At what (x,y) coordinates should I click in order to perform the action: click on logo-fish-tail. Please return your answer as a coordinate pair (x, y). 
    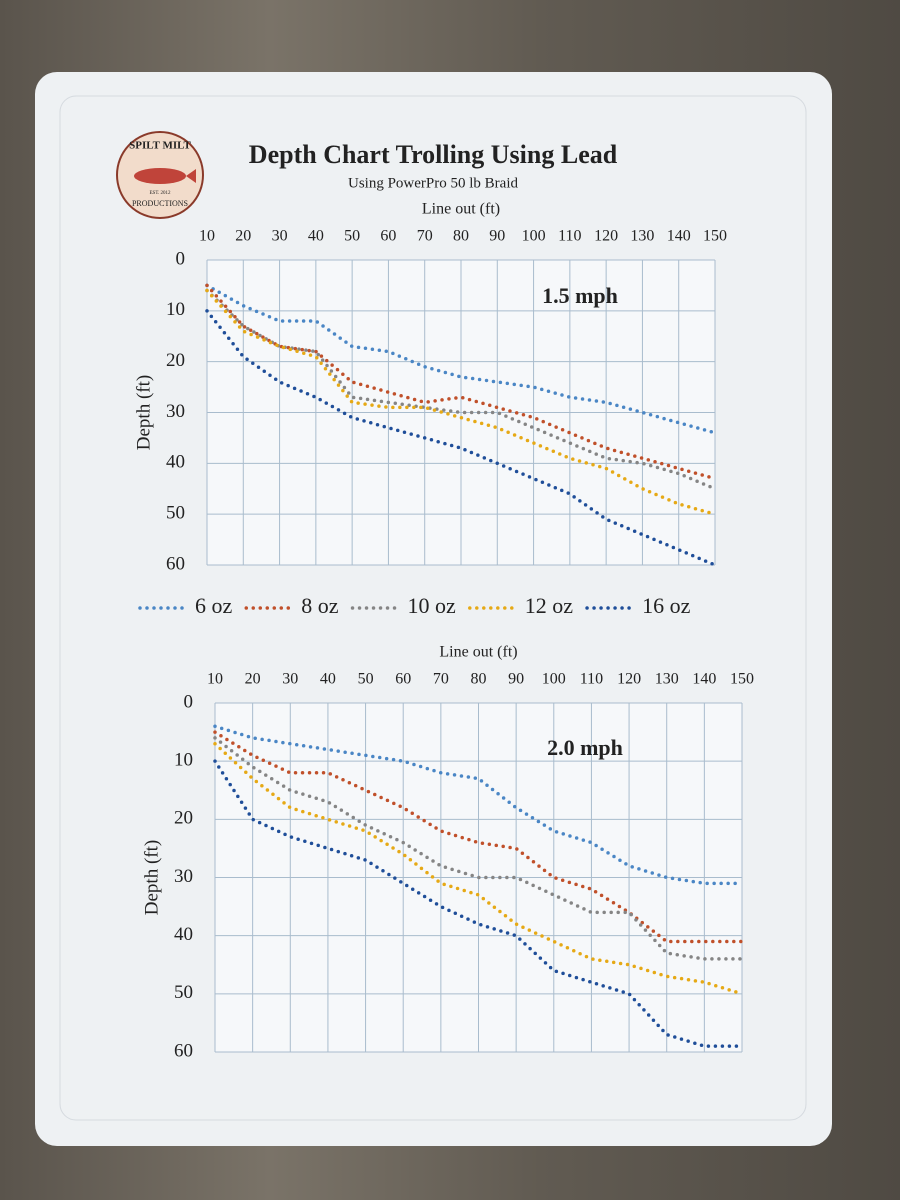
    Looking at the image, I should click on (191, 176).